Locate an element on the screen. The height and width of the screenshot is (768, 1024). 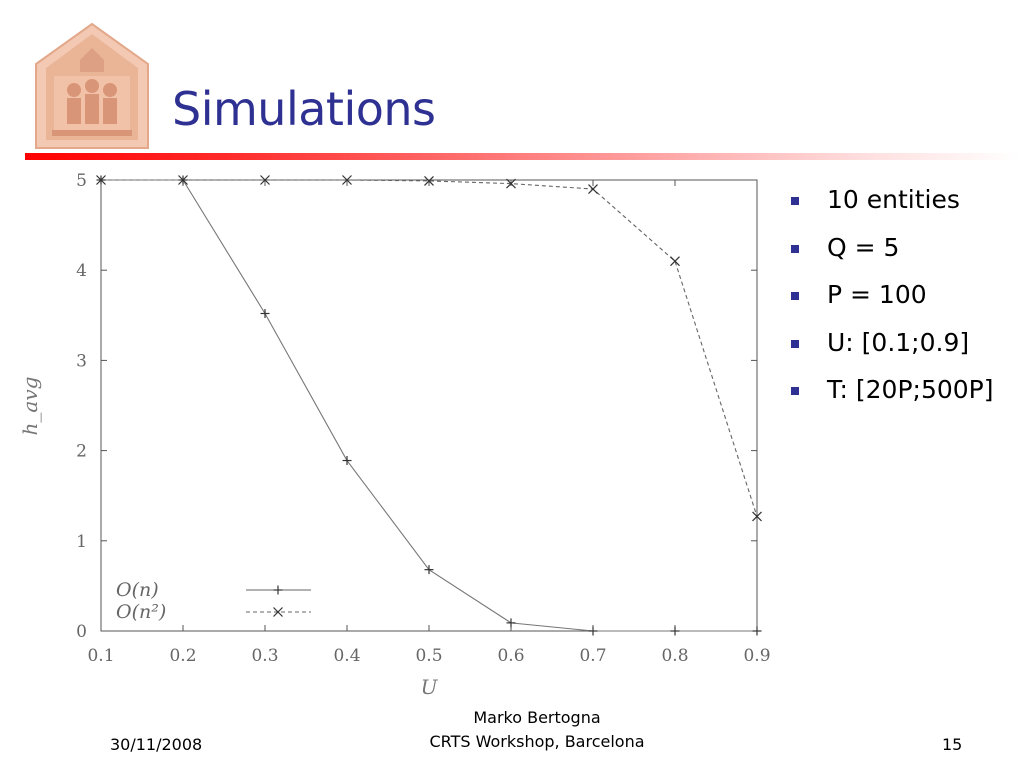
title-divider is located at coordinates (522, 156).